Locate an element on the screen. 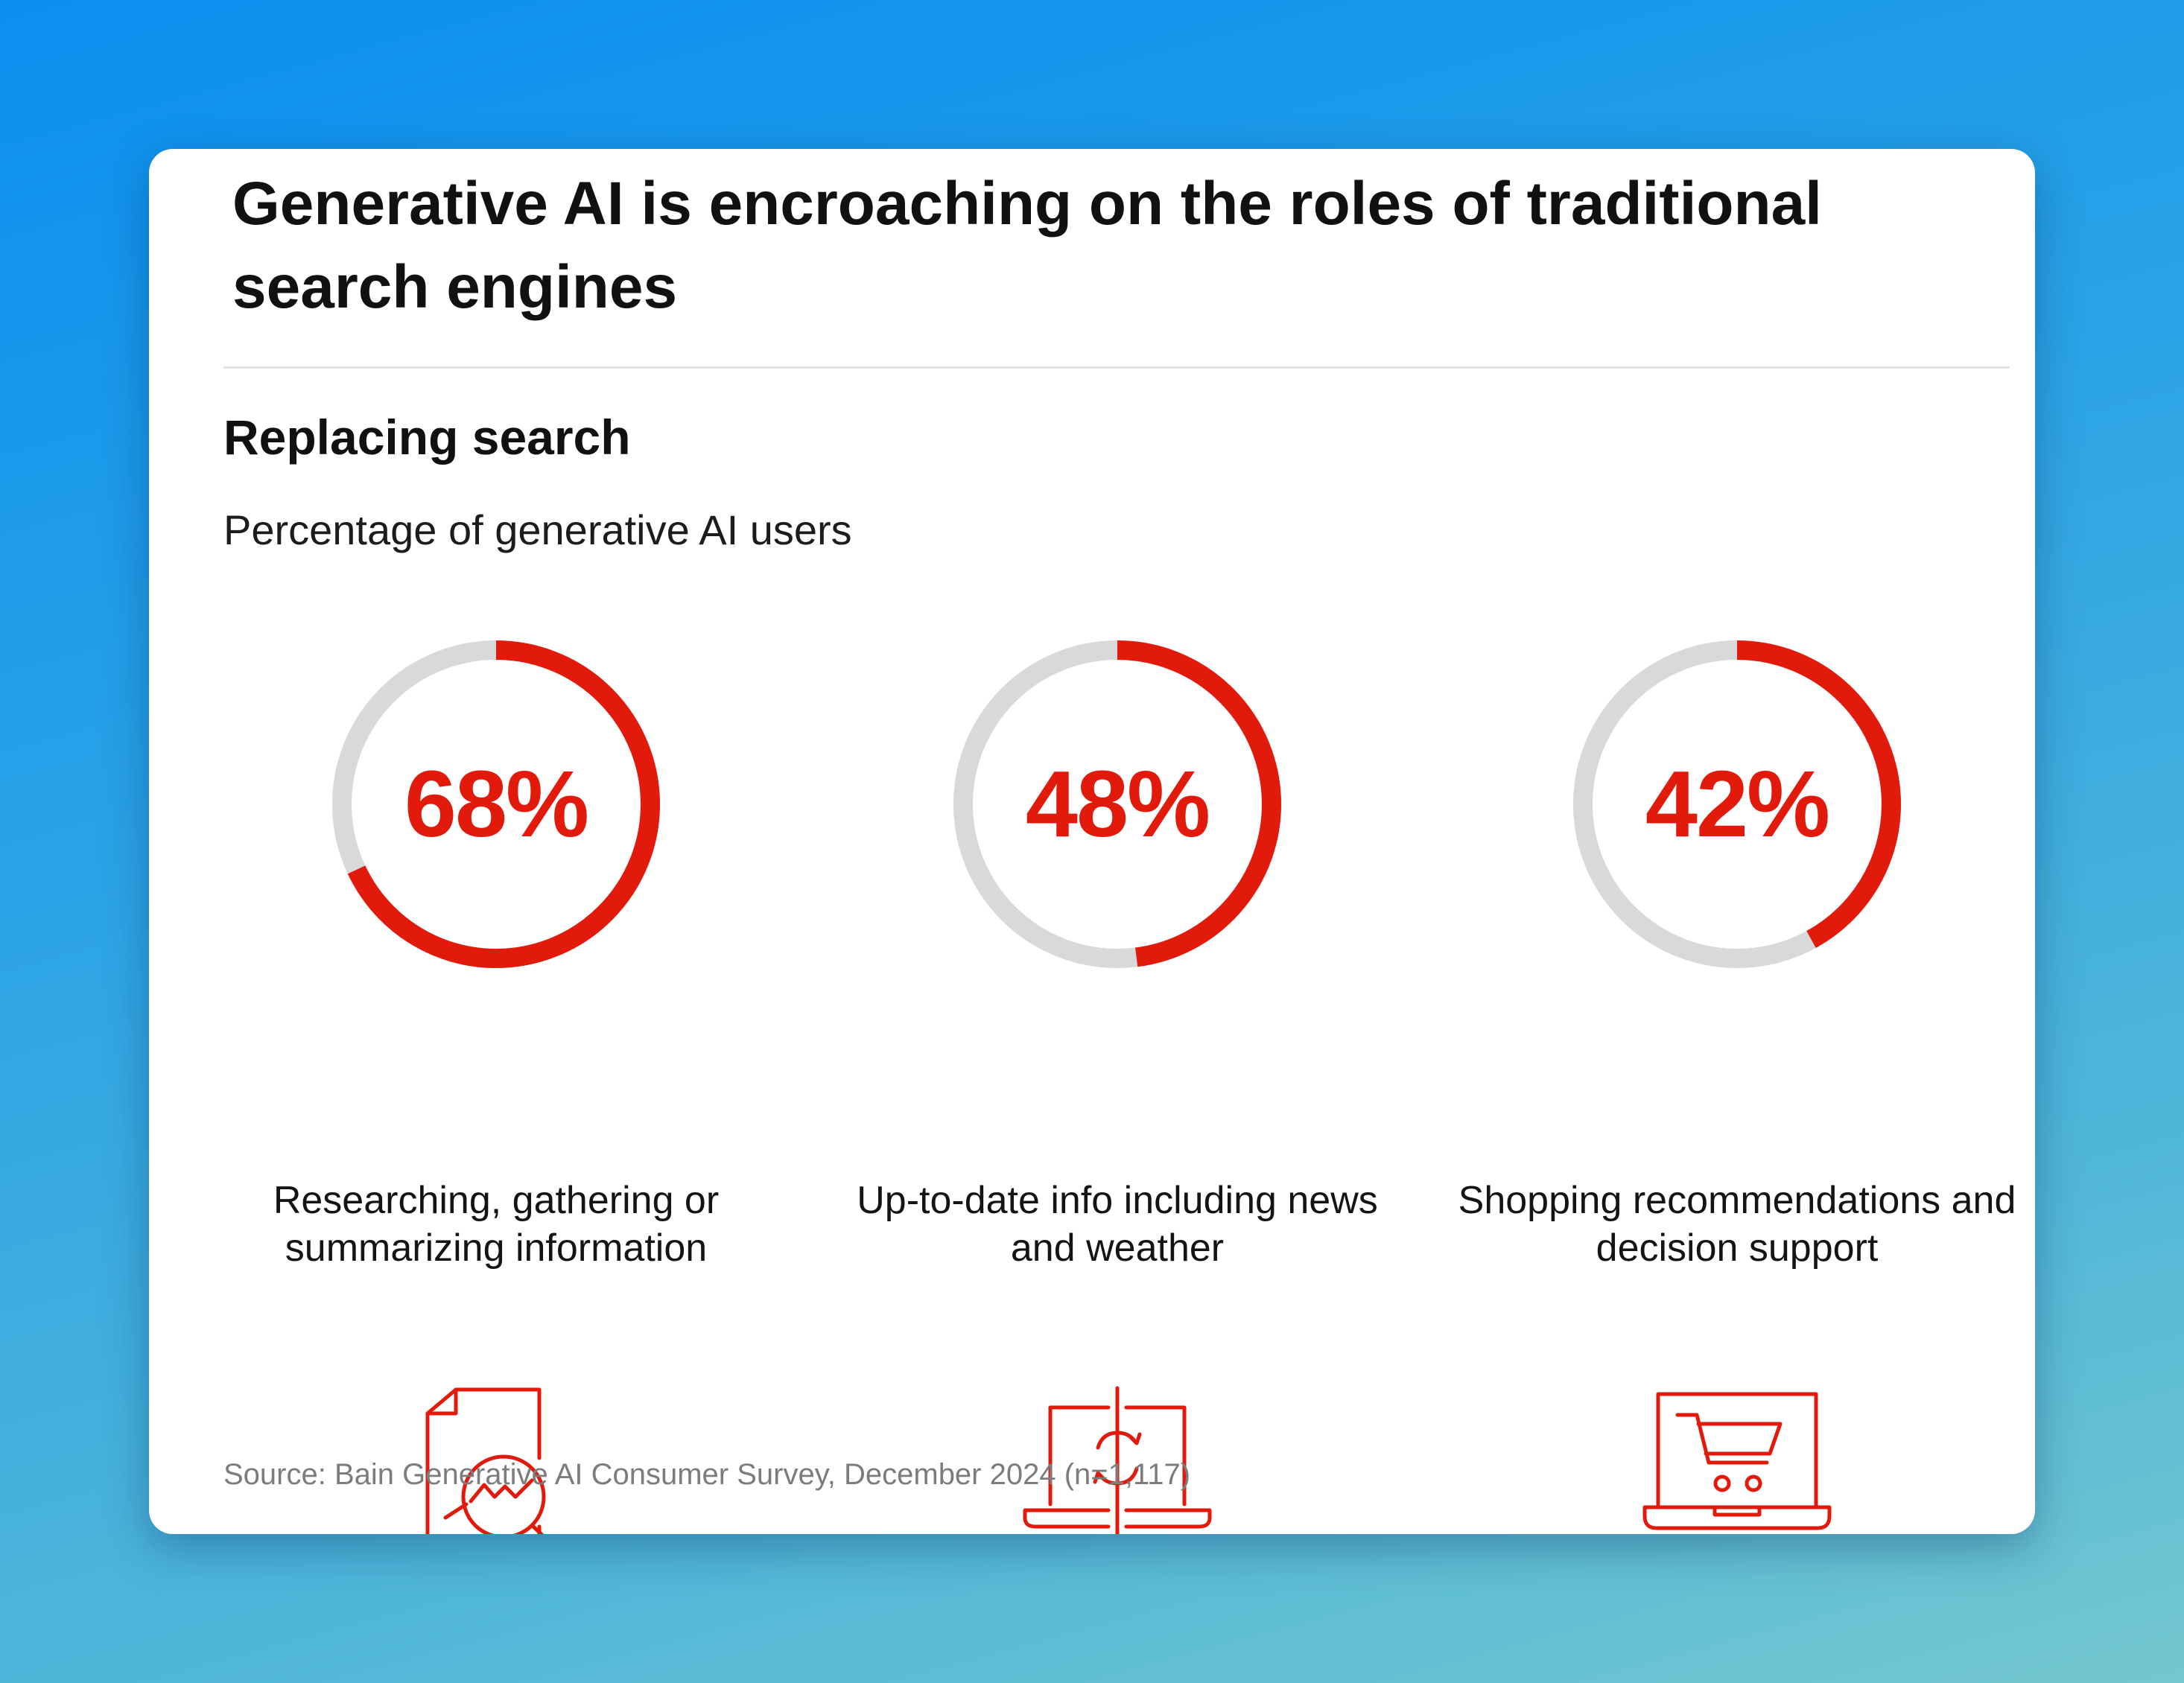  value-label-news: 48% is located at coordinates (1117, 804).